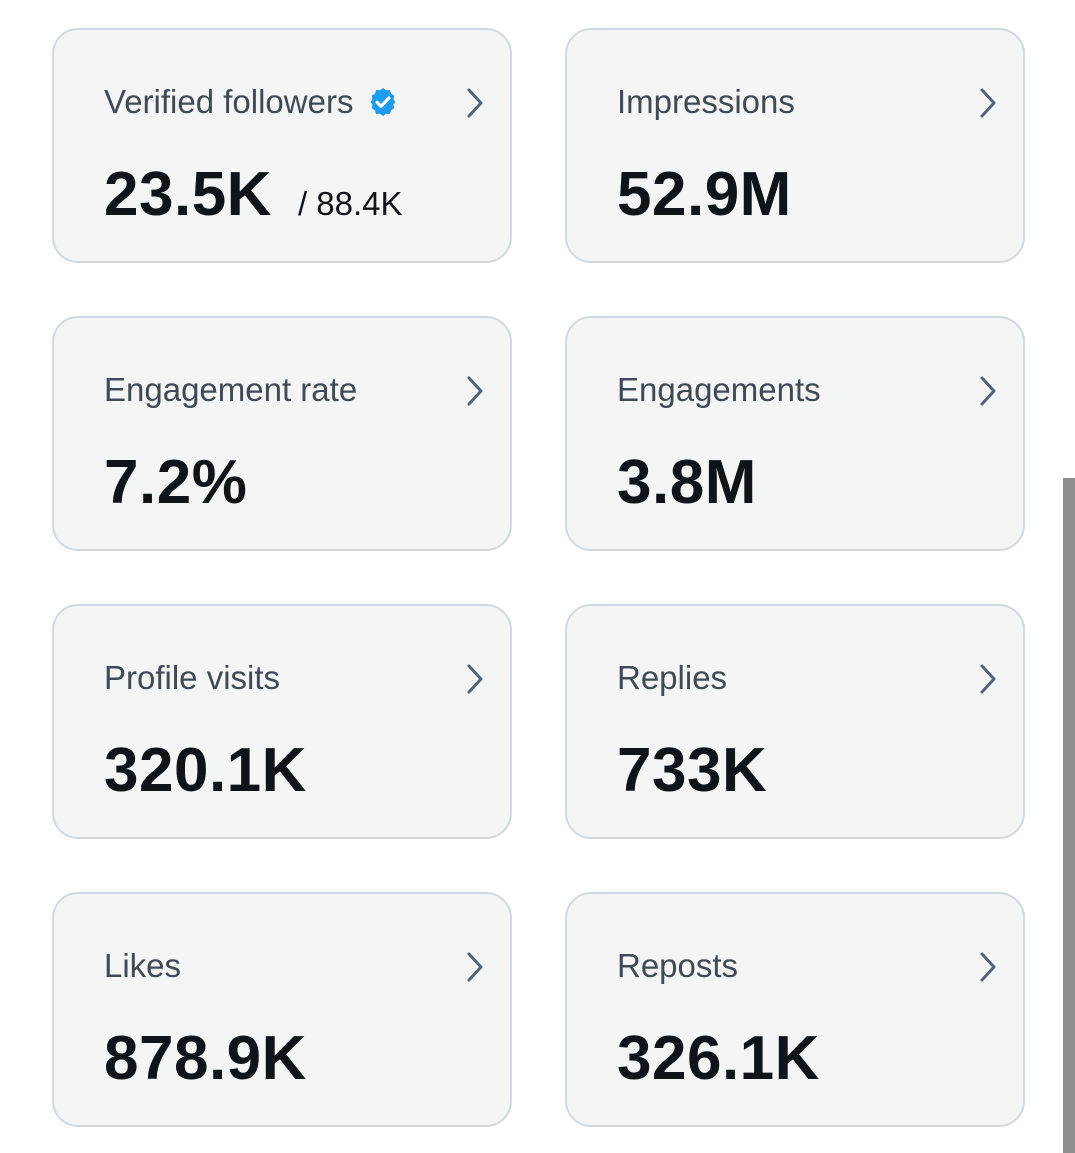  Describe the element at coordinates (719, 389) in the screenshot. I see `engagements-label: Engagements` at that location.